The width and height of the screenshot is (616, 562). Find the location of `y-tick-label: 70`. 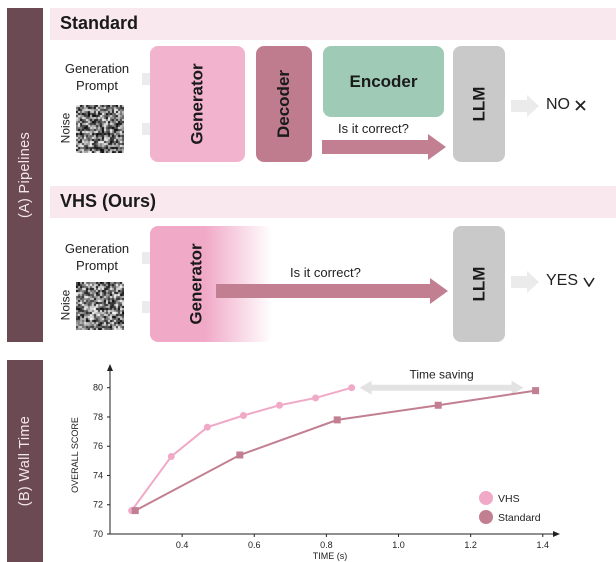

y-tick-label: 70 is located at coordinates (98, 534).